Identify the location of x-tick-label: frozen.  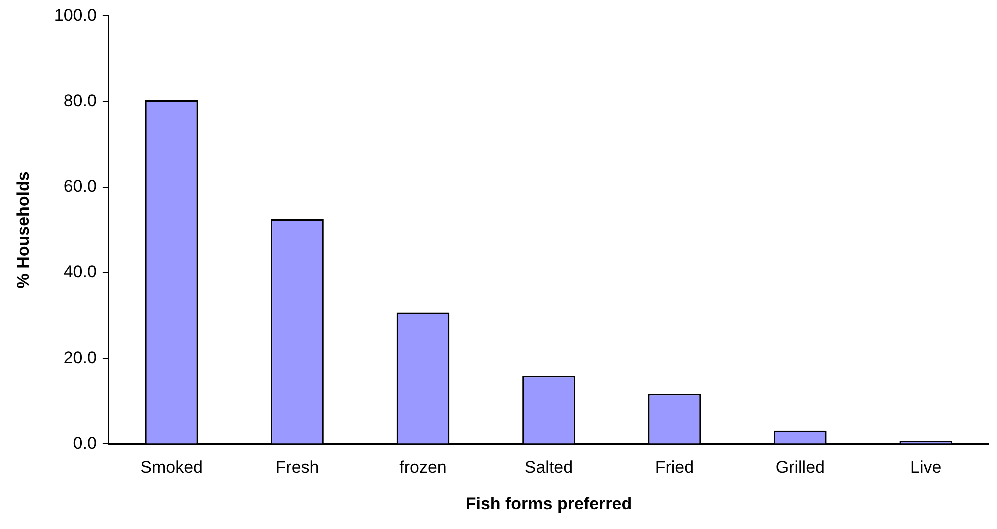
(423, 468).